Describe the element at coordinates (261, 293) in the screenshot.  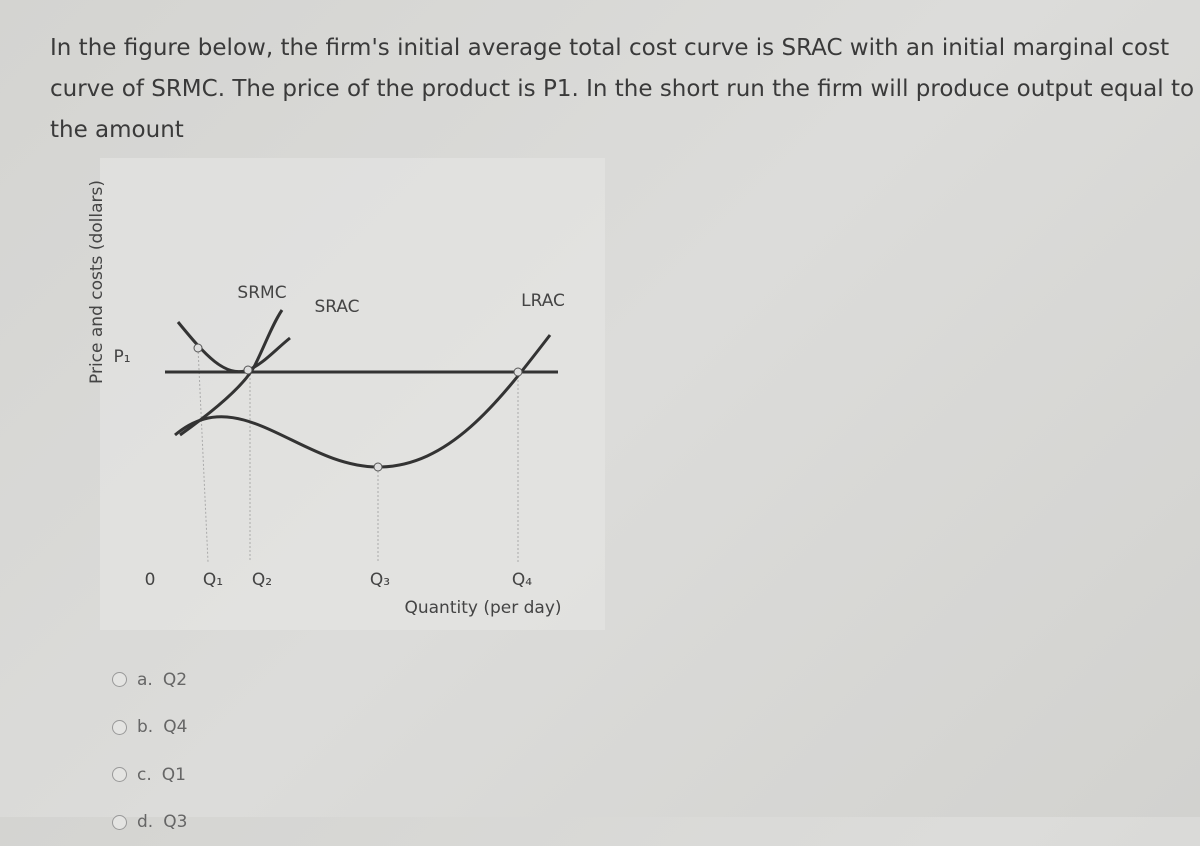
I see `curve-label: SRMC` at that location.